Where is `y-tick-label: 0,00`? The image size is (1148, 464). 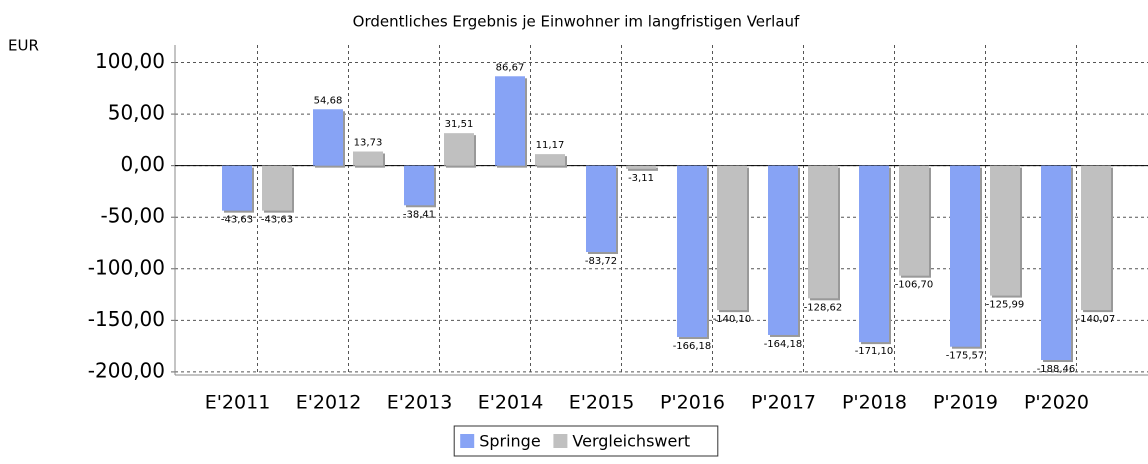 y-tick-label: 0,00 is located at coordinates (142, 164).